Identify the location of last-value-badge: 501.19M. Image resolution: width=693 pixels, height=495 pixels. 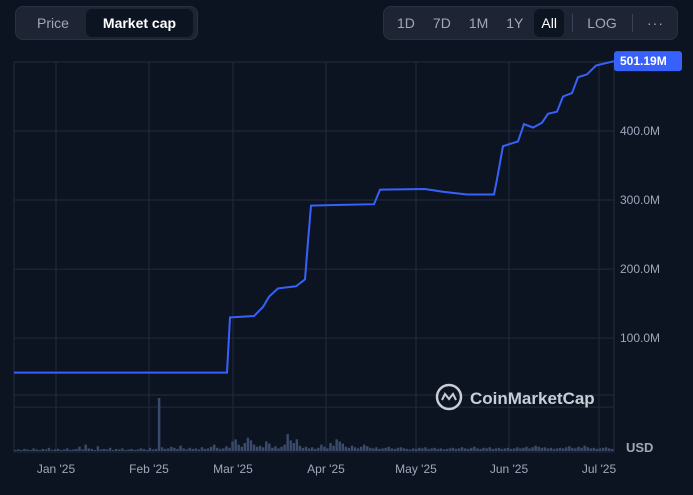
(648, 61).